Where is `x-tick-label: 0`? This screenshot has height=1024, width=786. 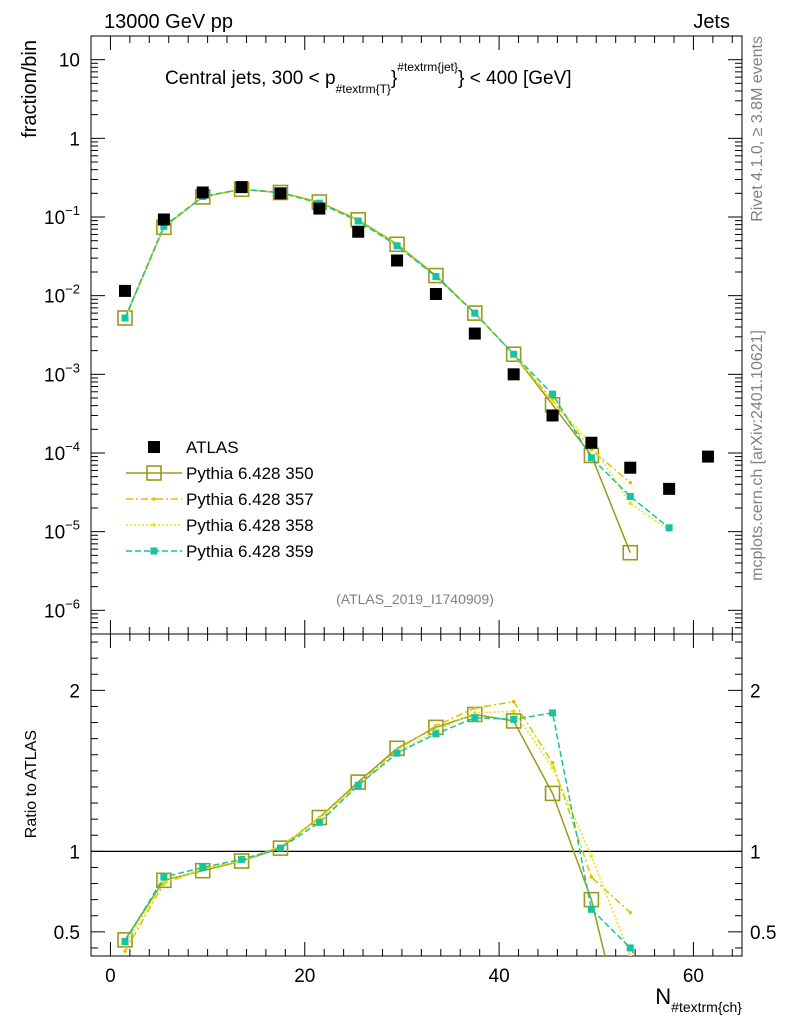 x-tick-label: 0 is located at coordinates (110, 976).